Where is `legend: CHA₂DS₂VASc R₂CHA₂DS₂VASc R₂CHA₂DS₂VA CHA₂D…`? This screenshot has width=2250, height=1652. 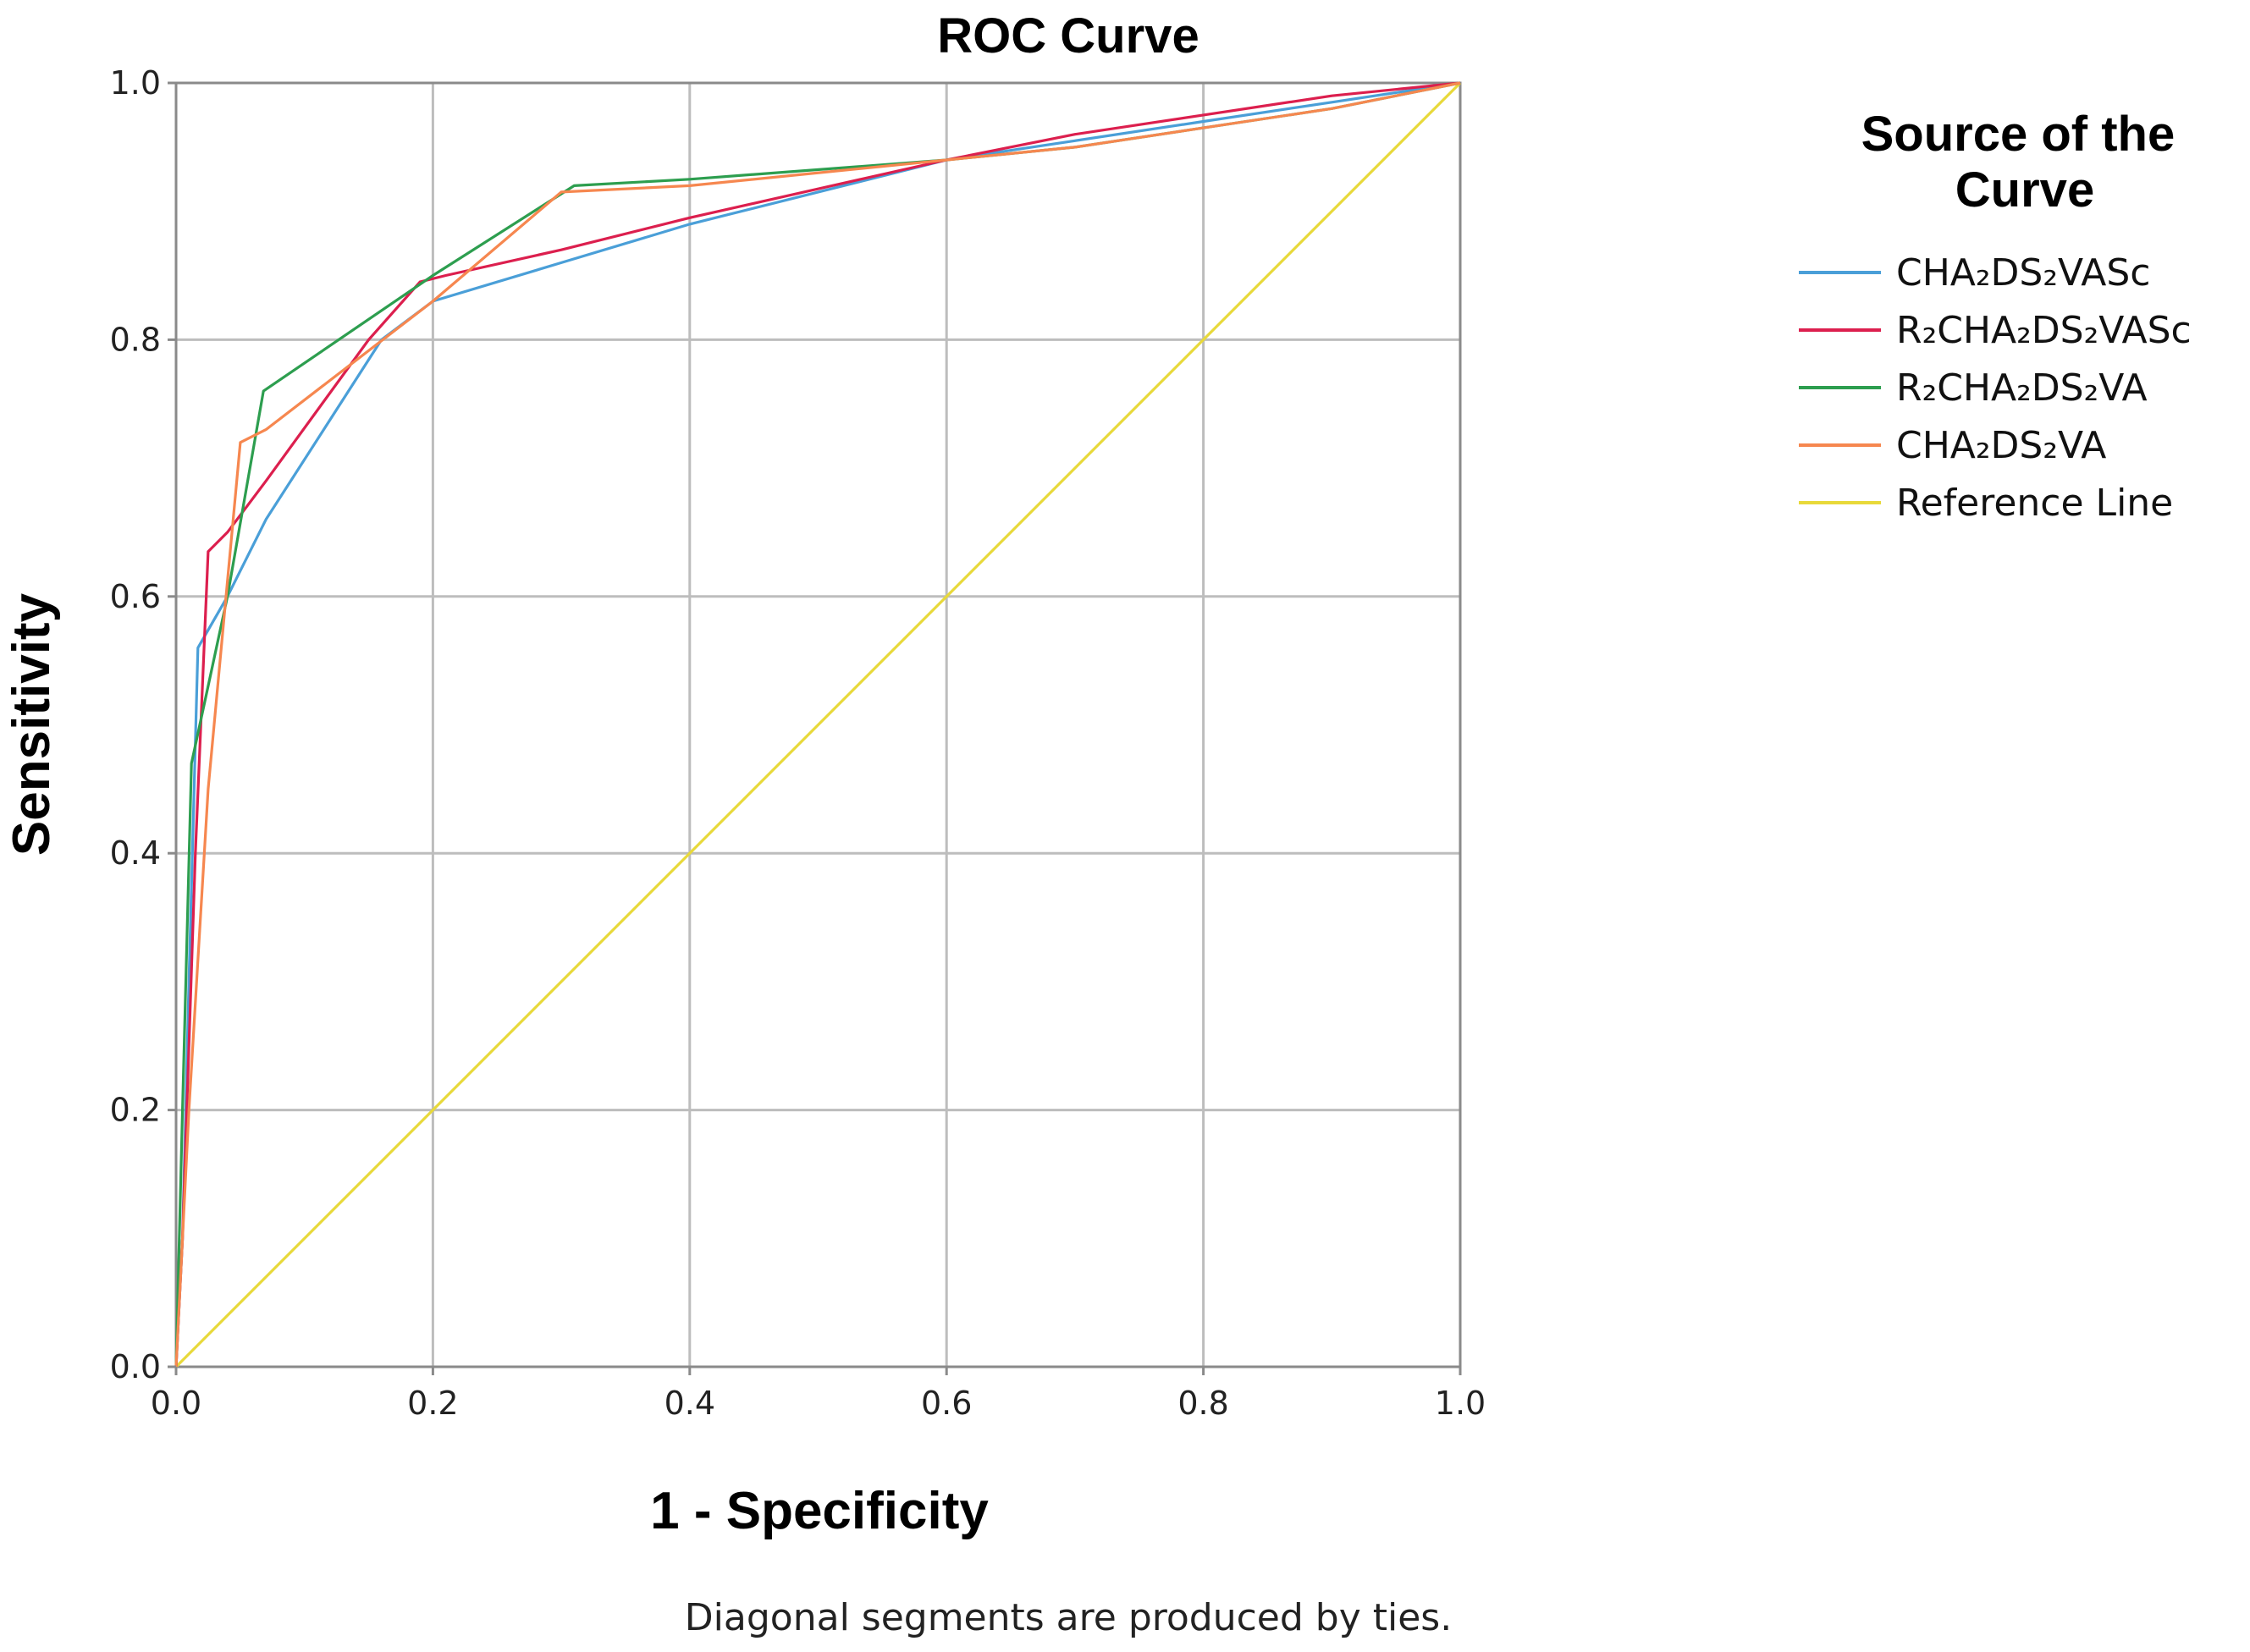 legend: CHA₂DS₂VASc R₂CHA₂DS₂VASc R₂CHA₂DS₂VA CHA₂D… is located at coordinates (1995, 388).